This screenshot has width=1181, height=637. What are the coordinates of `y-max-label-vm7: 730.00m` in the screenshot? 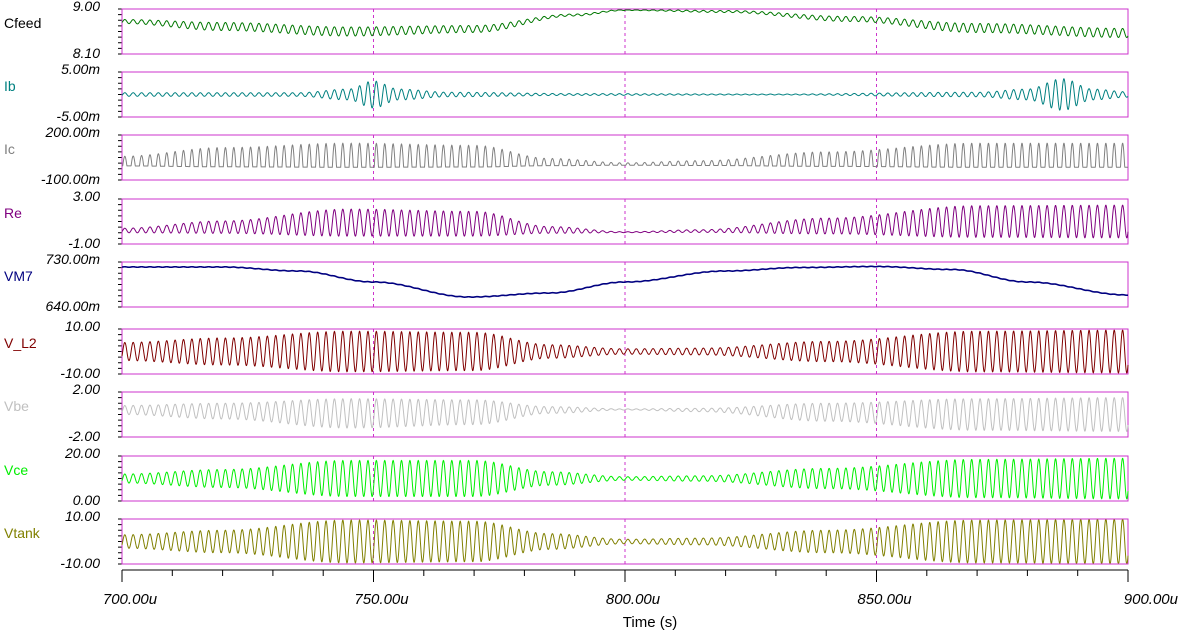 It's located at (73, 259).